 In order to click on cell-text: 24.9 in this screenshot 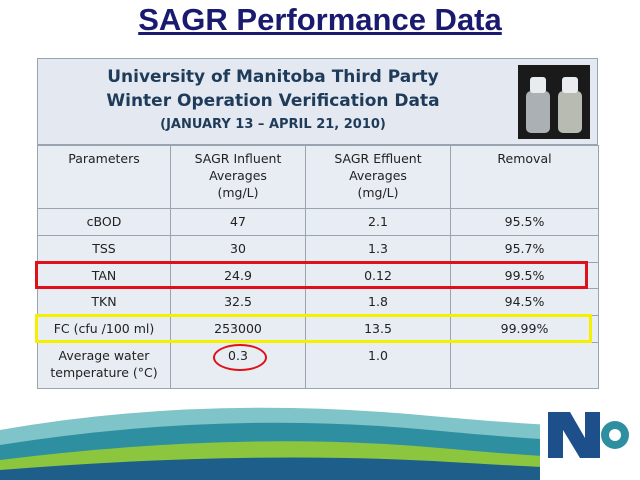, I will do `click(238, 275)`.